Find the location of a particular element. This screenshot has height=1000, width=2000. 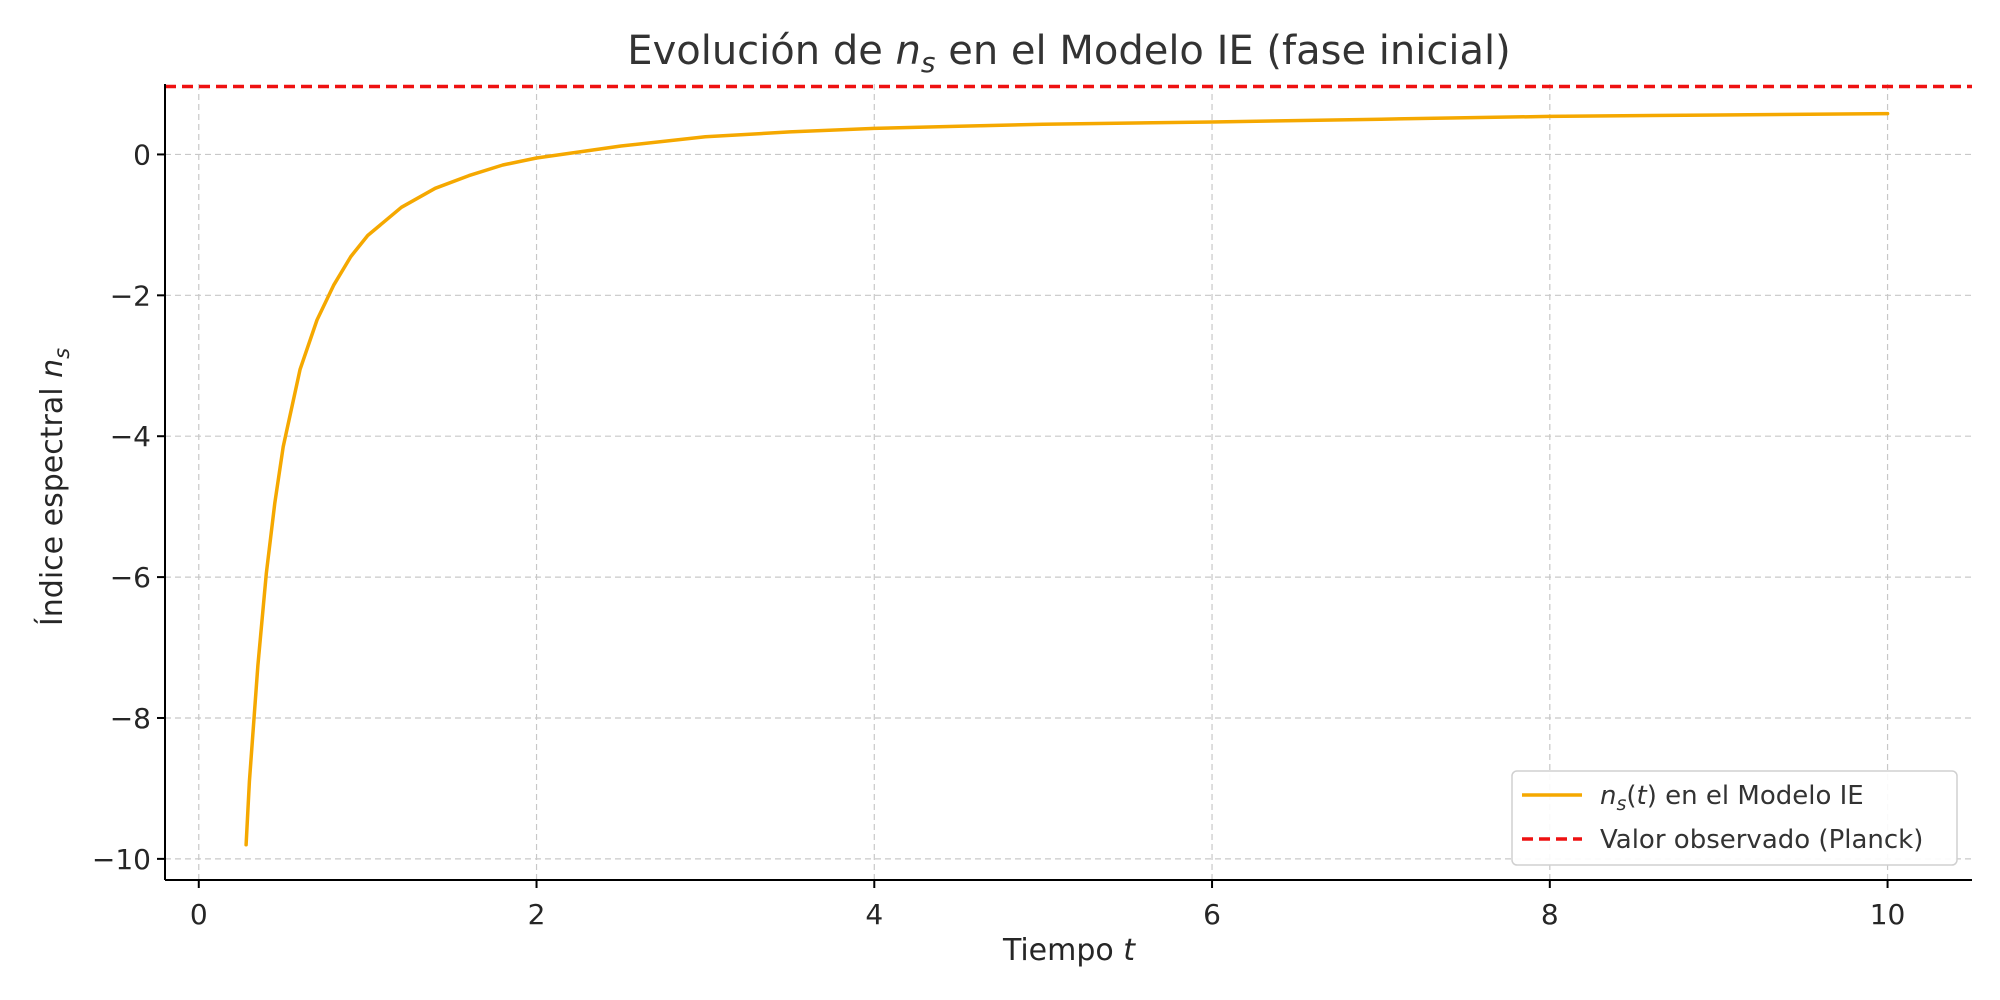

y-tick-label: −2 is located at coordinates (130, 295).